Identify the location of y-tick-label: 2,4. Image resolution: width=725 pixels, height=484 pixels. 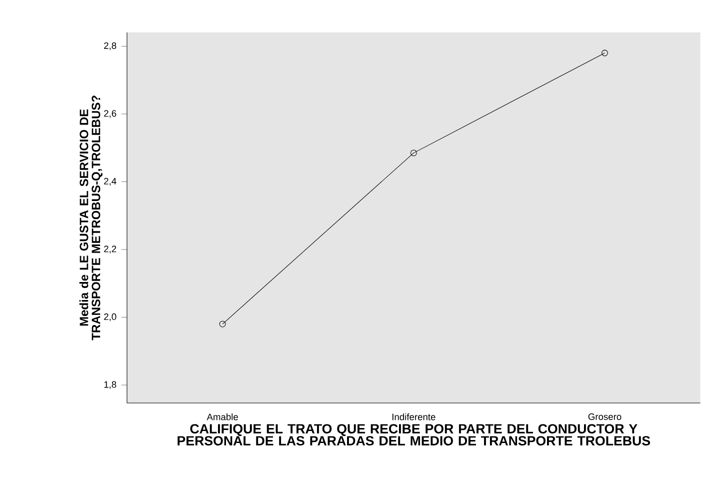
(110, 182).